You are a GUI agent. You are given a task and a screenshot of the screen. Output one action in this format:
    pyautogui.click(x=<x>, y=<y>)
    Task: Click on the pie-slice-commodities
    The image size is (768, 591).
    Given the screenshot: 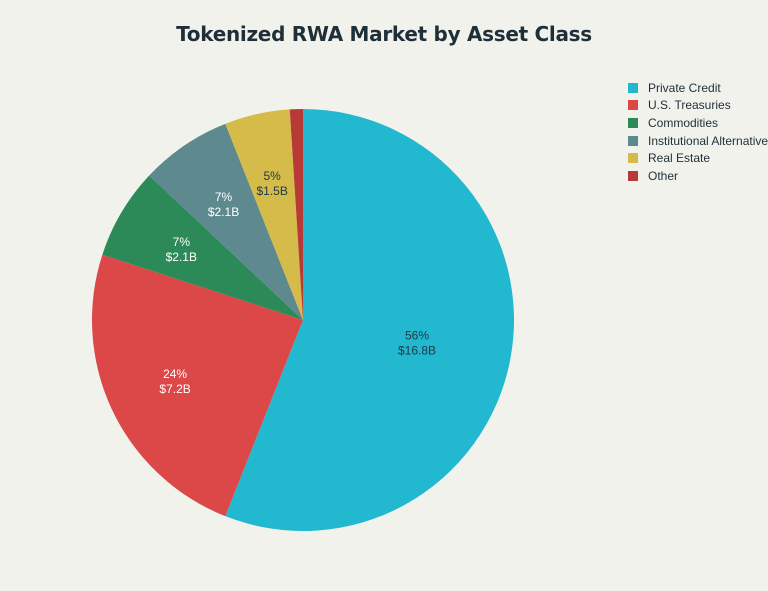 What is the action you would take?
    pyautogui.click(x=202, y=247)
    